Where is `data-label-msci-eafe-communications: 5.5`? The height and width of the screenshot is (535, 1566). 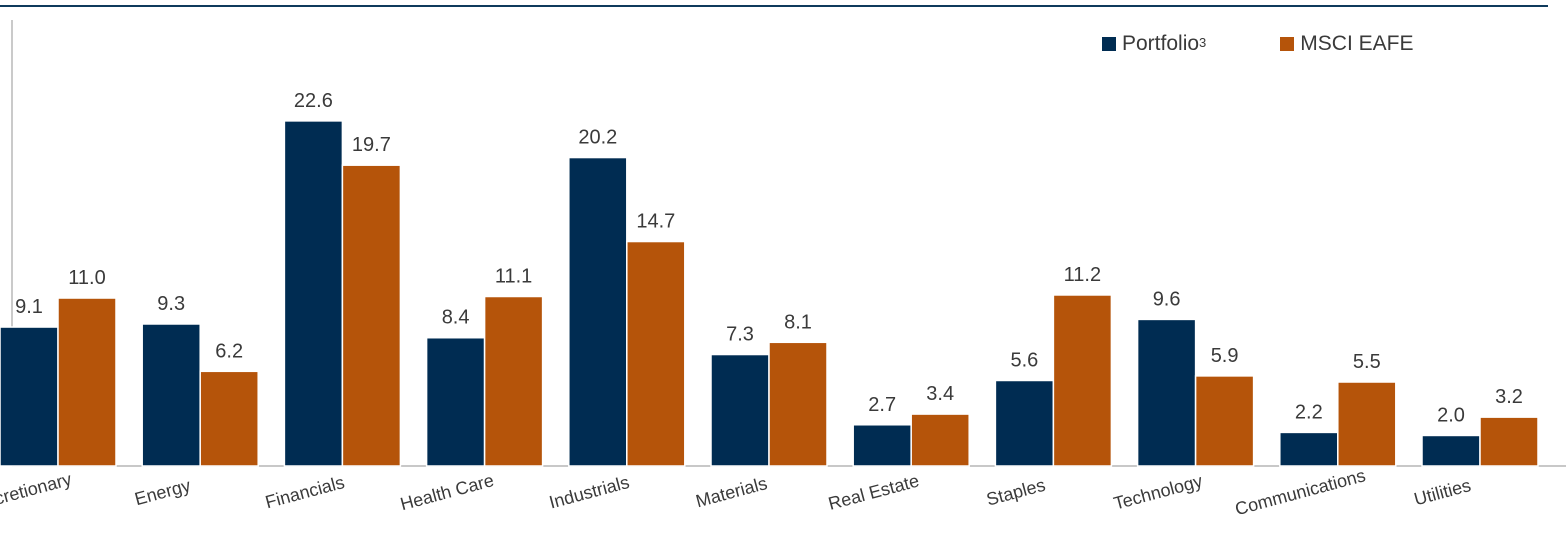
data-label-msci-eafe-communications: 5.5 is located at coordinates (1367, 362).